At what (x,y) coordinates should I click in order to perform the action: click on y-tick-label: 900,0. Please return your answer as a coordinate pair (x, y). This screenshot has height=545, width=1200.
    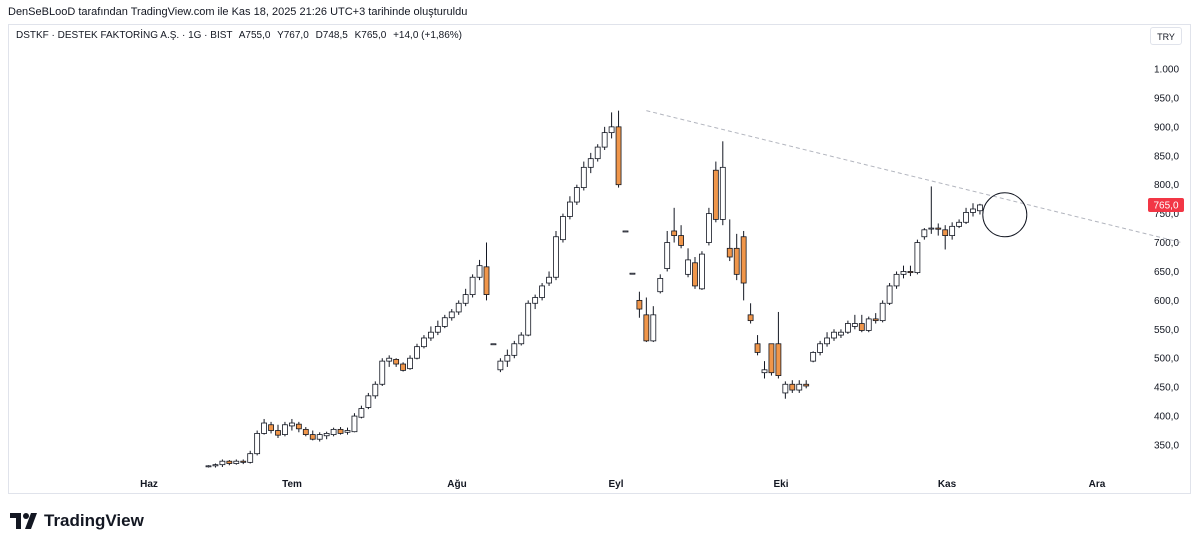
    Looking at the image, I should click on (1166, 127).